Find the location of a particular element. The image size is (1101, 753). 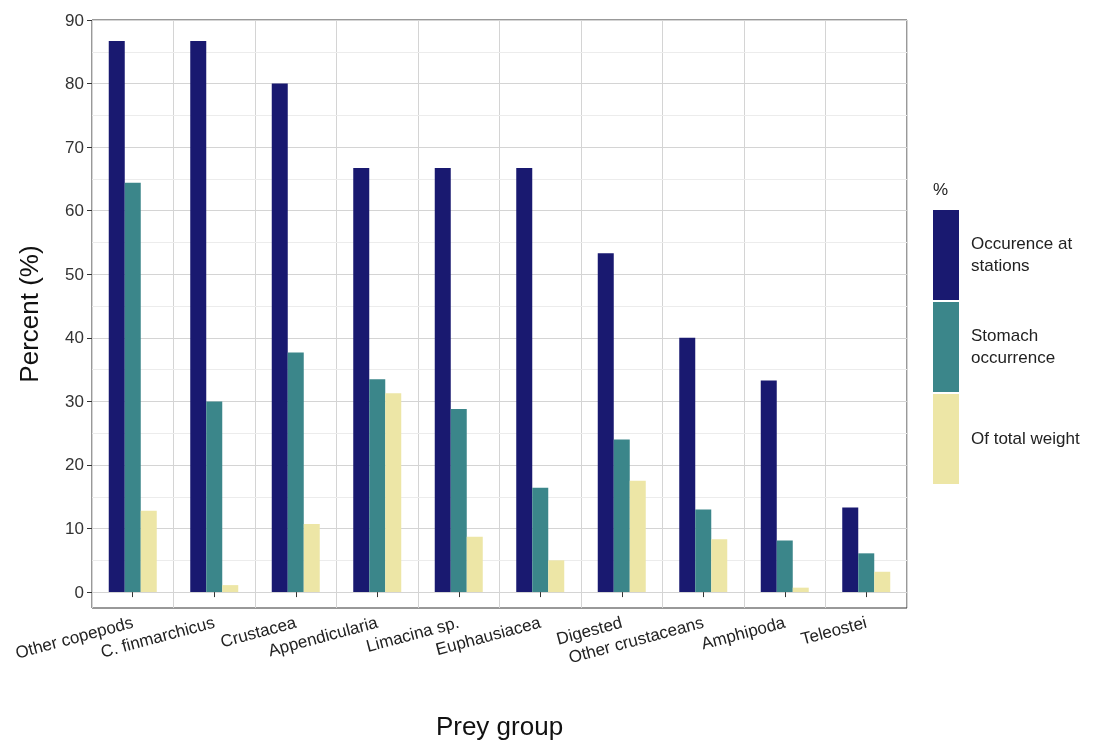

x-tick-label: Teleostei is located at coordinates (833, 630).